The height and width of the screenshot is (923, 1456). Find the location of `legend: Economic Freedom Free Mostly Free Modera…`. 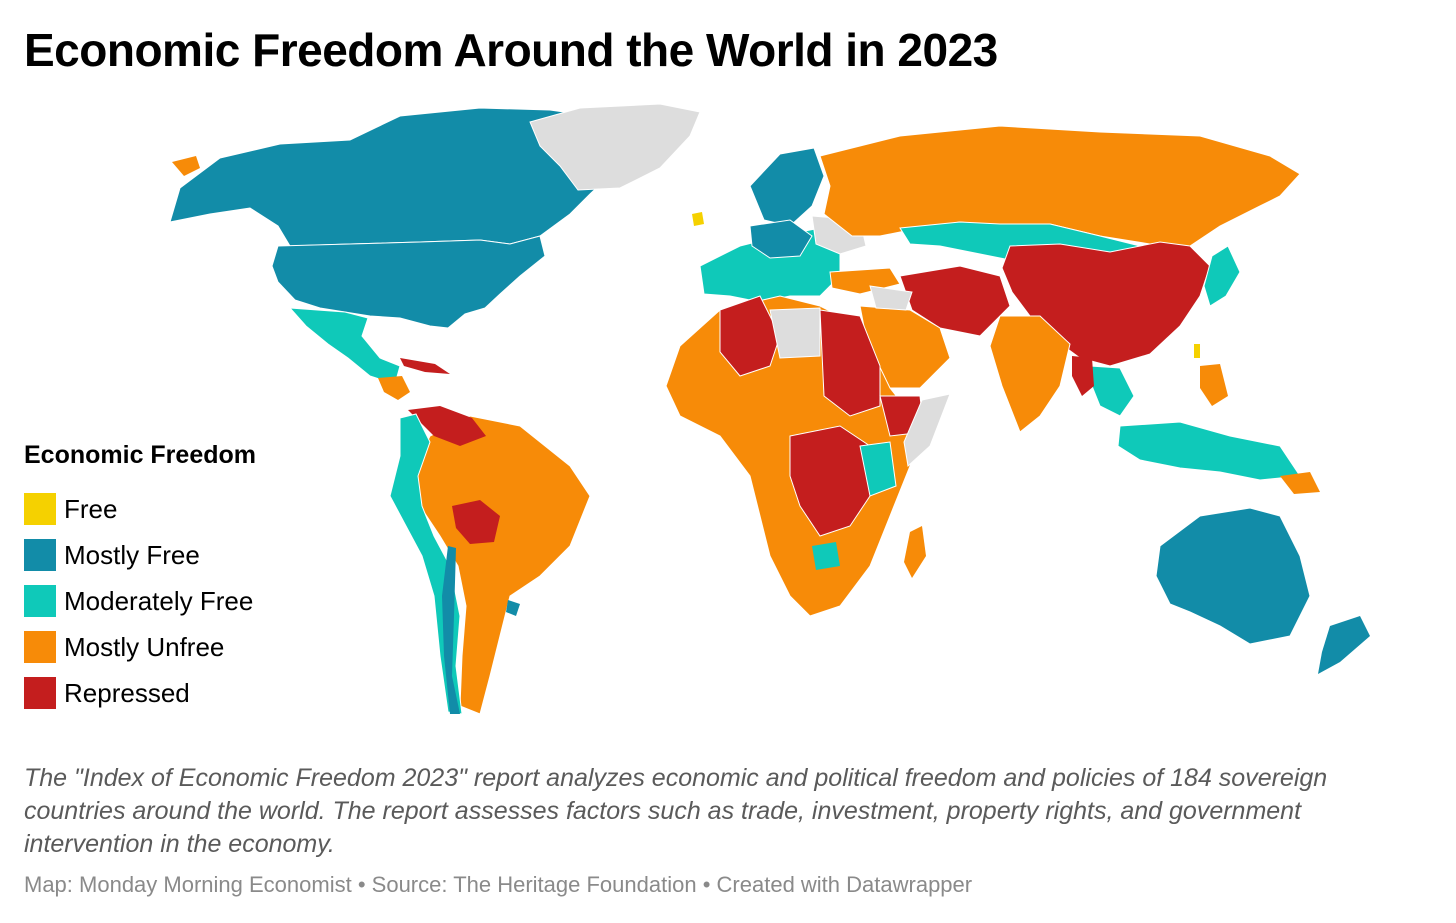

legend: Economic Freedom Free Mostly Free Modera… is located at coordinates (140, 578).